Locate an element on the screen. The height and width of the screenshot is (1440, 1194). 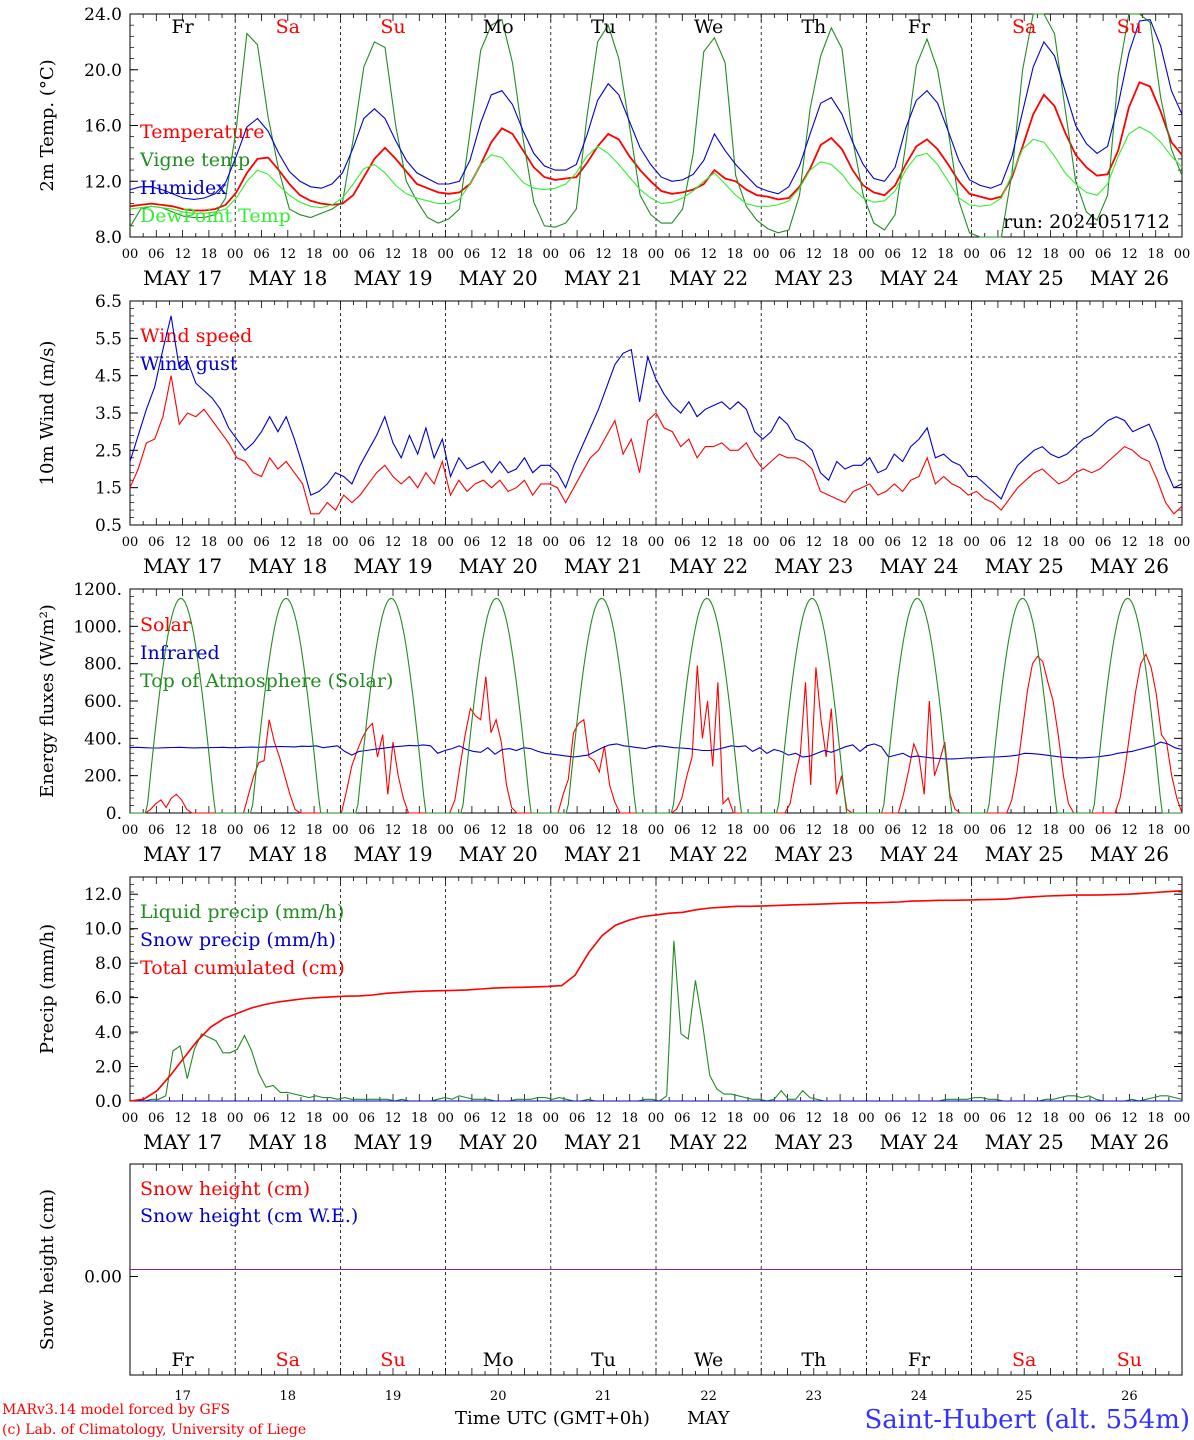
credit-line-1: MARv3.14 model forced by GFS is located at coordinates (116, 1410).